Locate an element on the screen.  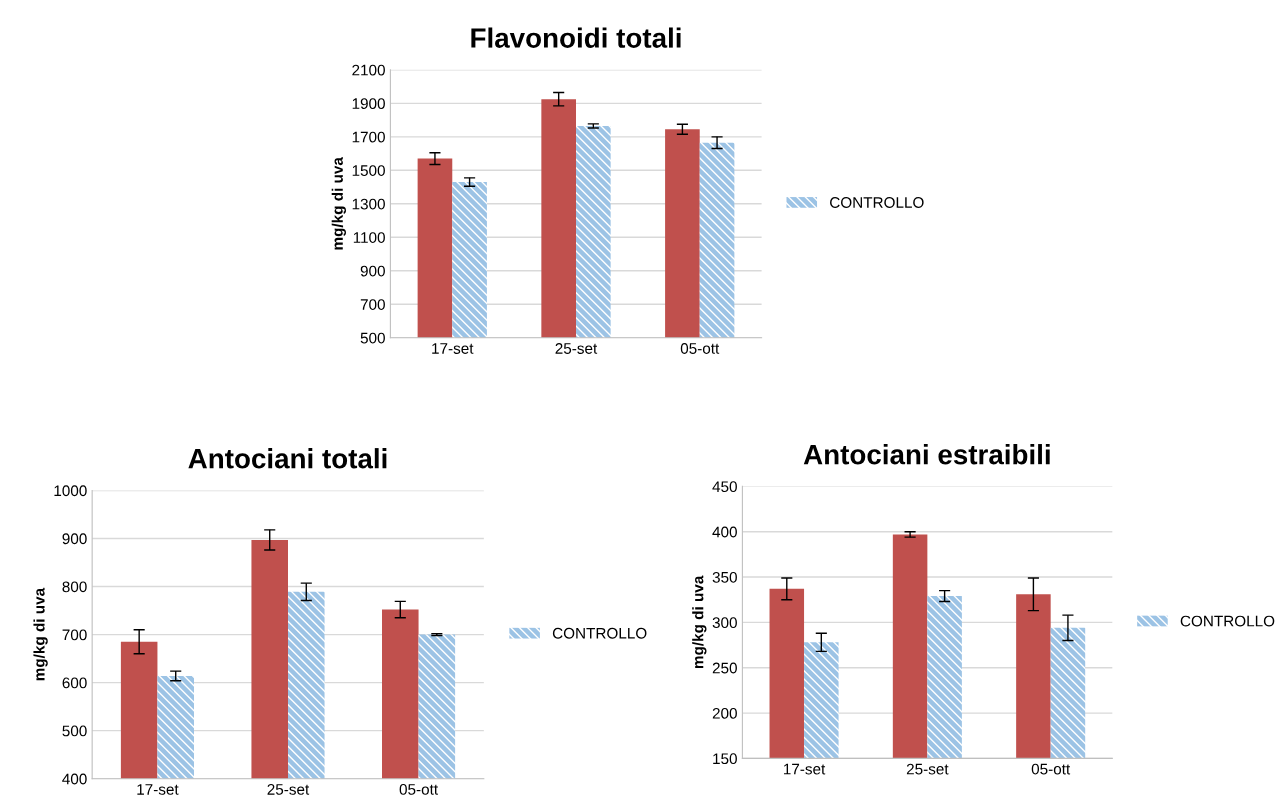
y-tick-label: 300 is located at coordinates (724, 623).